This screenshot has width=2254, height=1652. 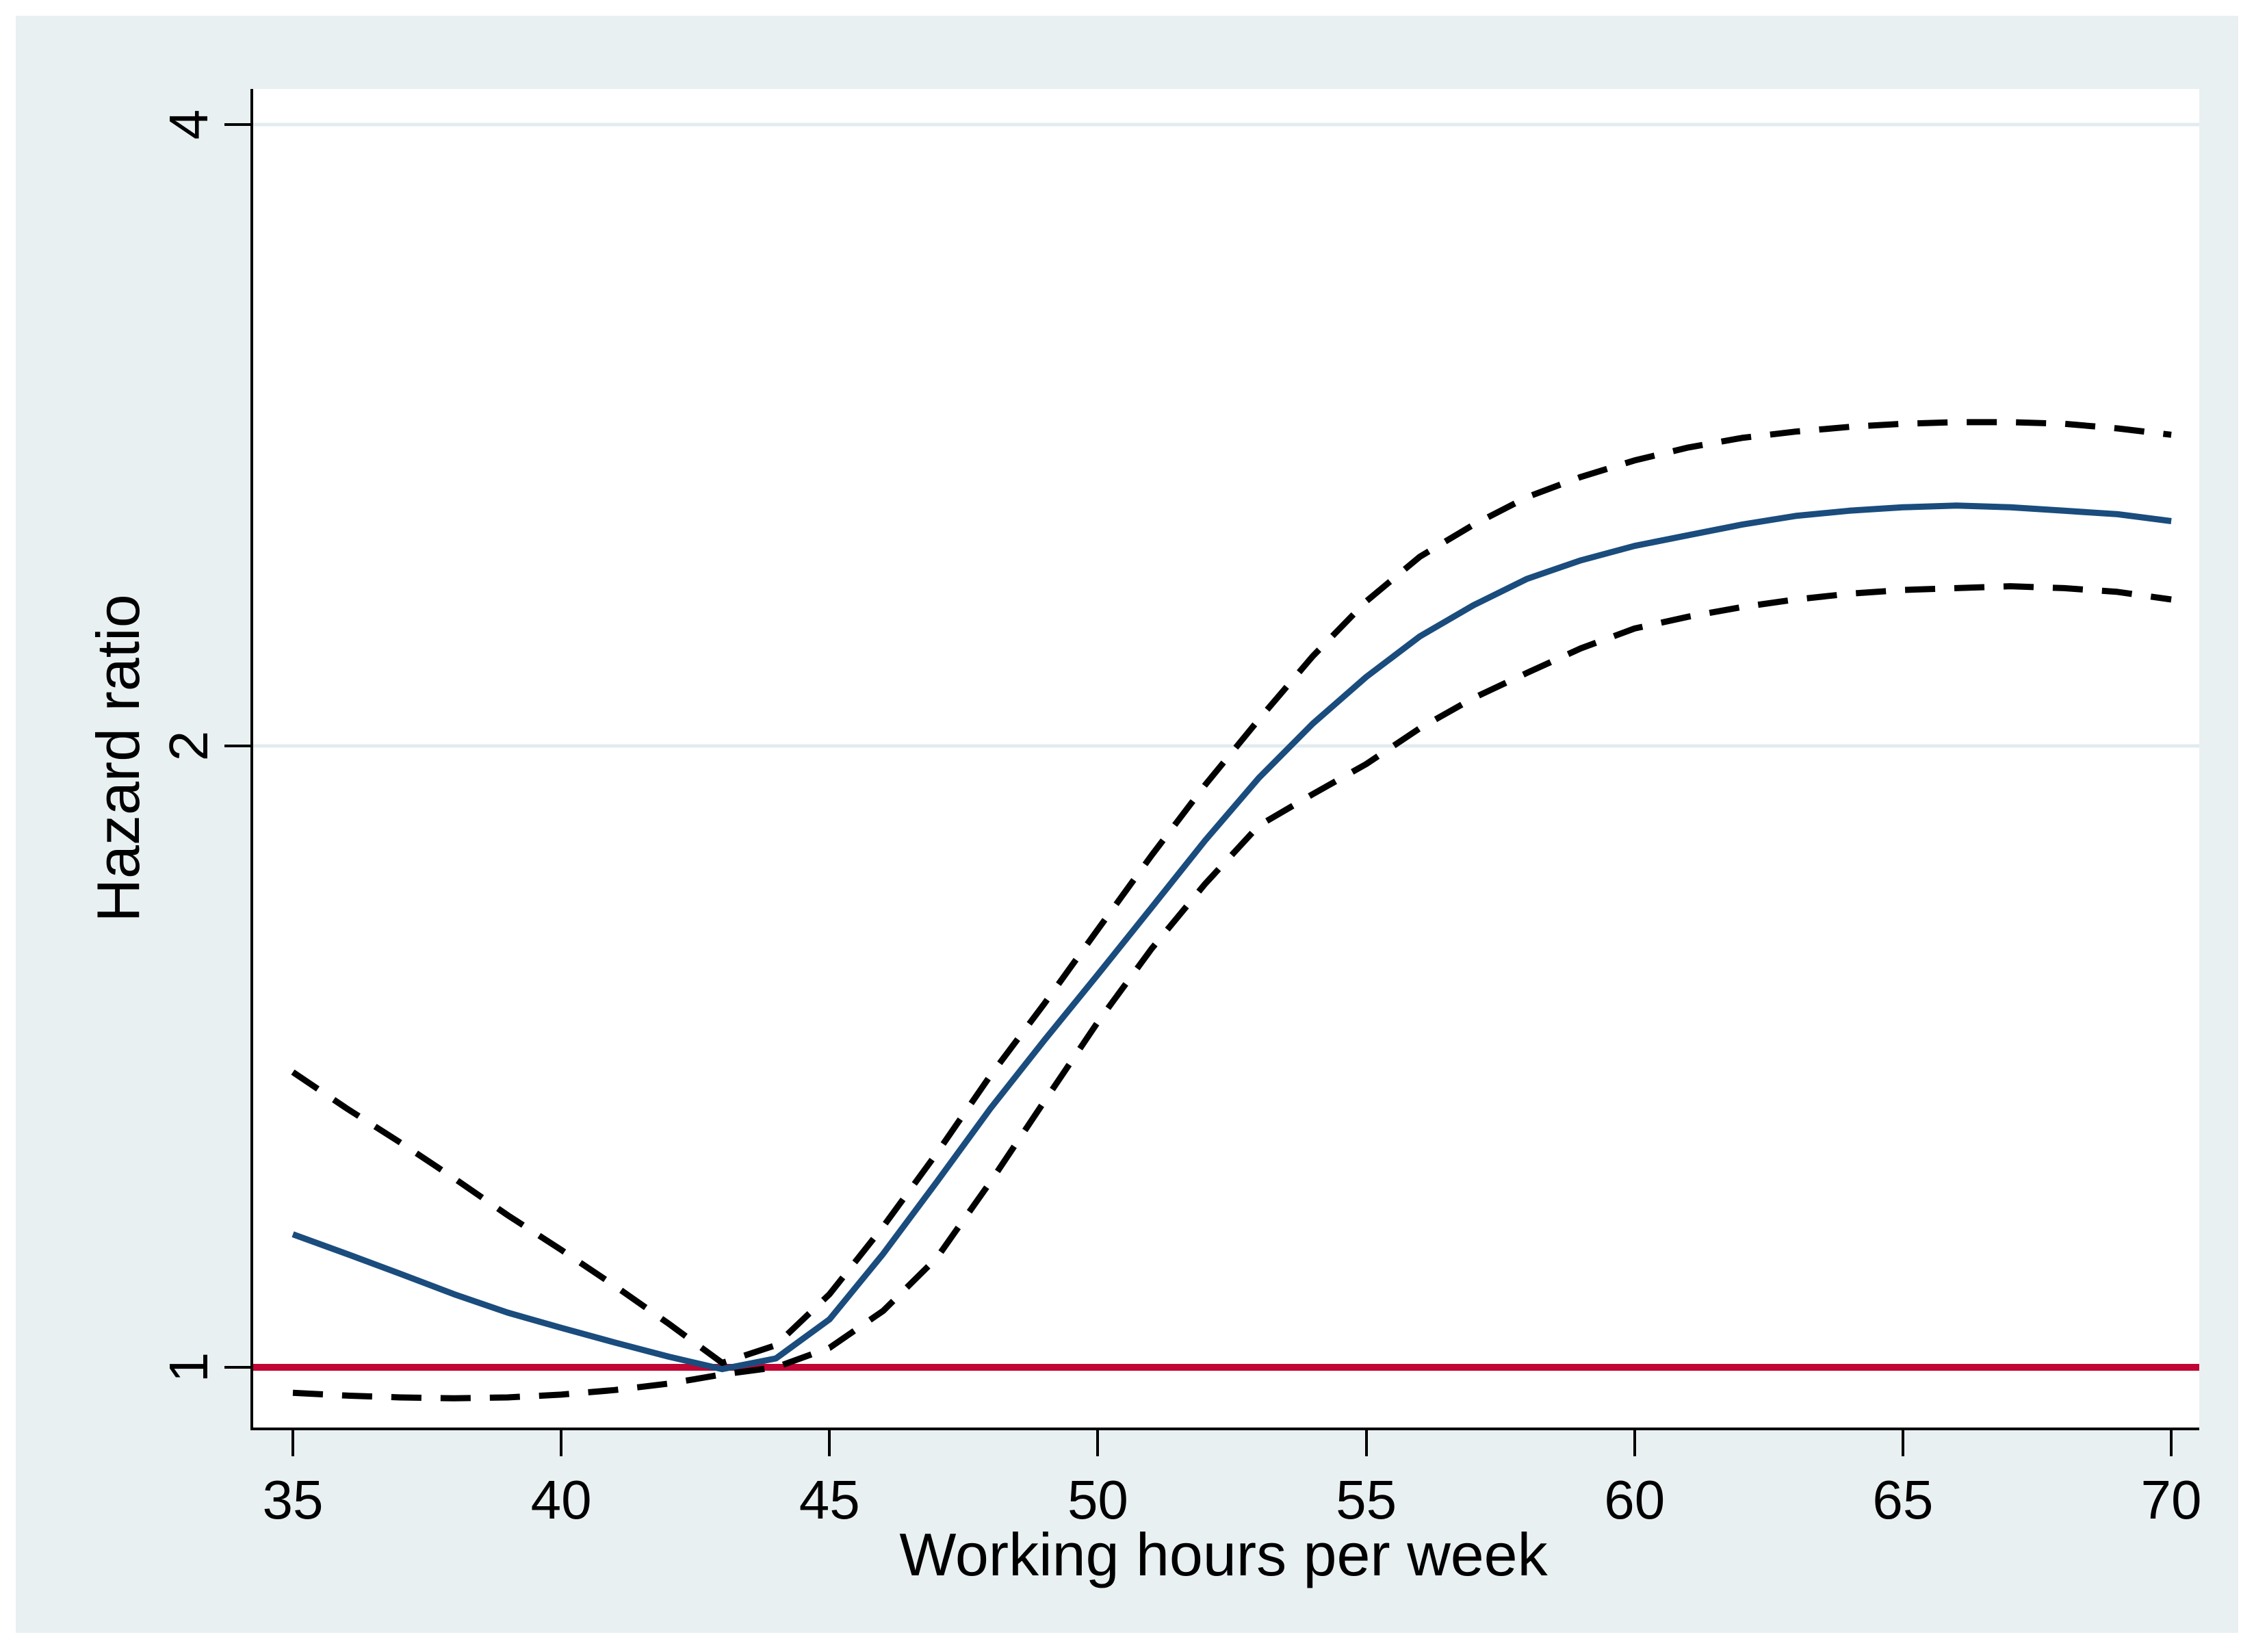 What do you see at coordinates (1223, 1554) in the screenshot?
I see `x-axis-title: Working hours per week` at bounding box center [1223, 1554].